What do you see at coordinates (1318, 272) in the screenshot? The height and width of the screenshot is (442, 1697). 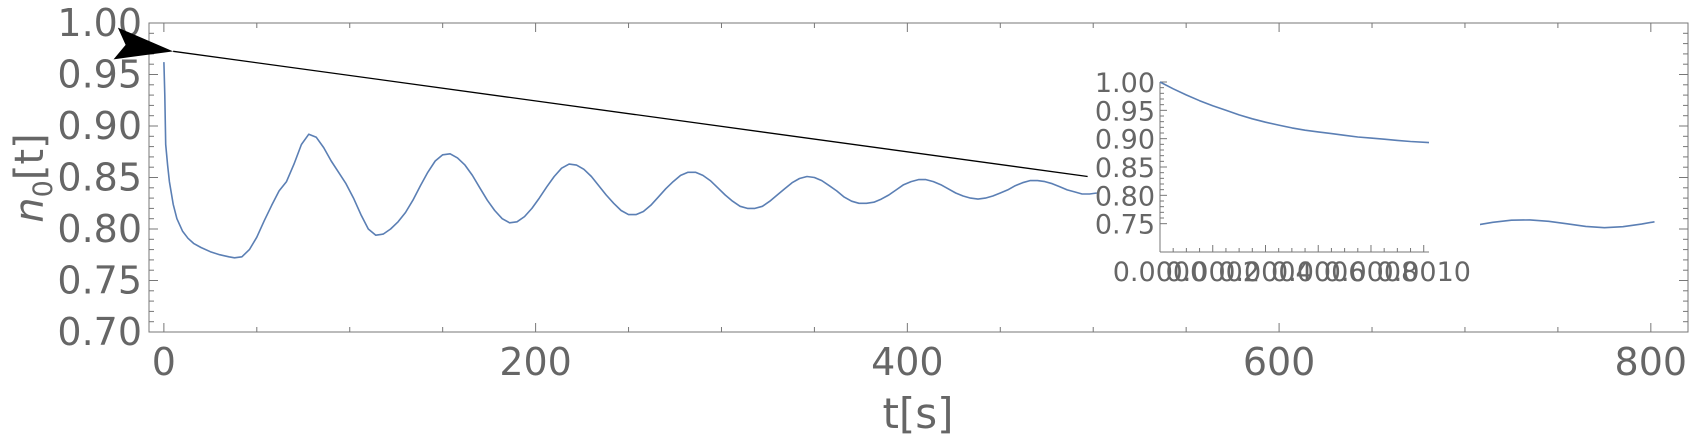 I see `inset-x-tick-label: 0.0006` at bounding box center [1318, 272].